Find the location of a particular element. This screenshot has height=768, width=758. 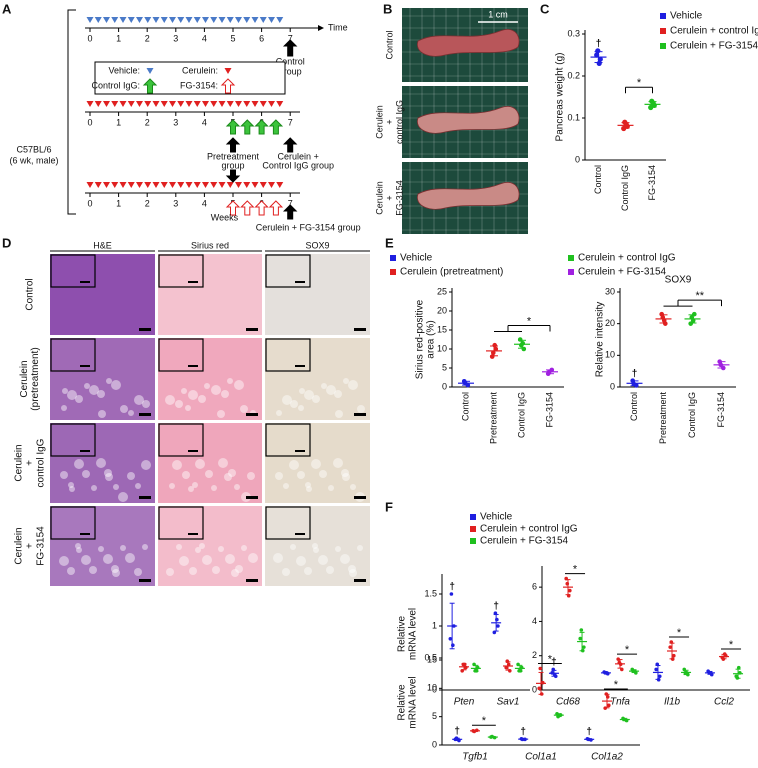

tick-label: 2 is located at coordinates (147, 38).